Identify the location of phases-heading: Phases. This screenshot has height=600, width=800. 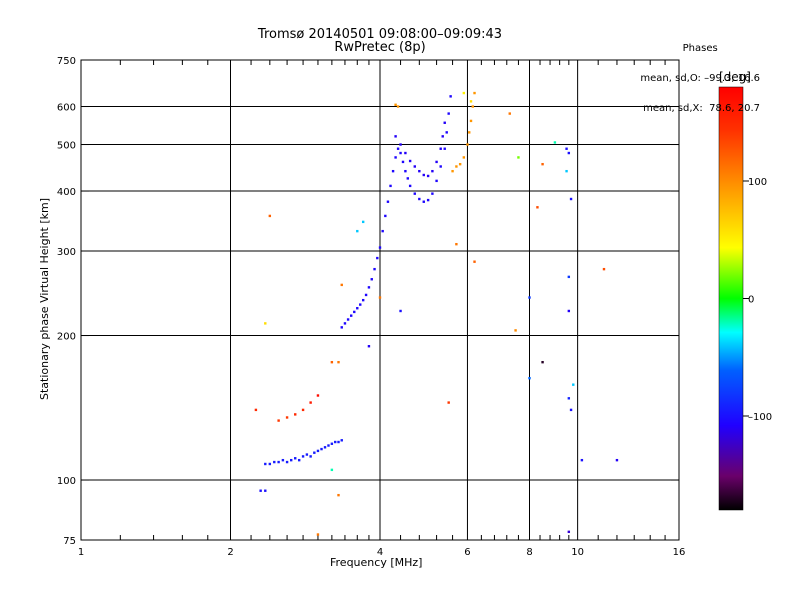
(700, 48).